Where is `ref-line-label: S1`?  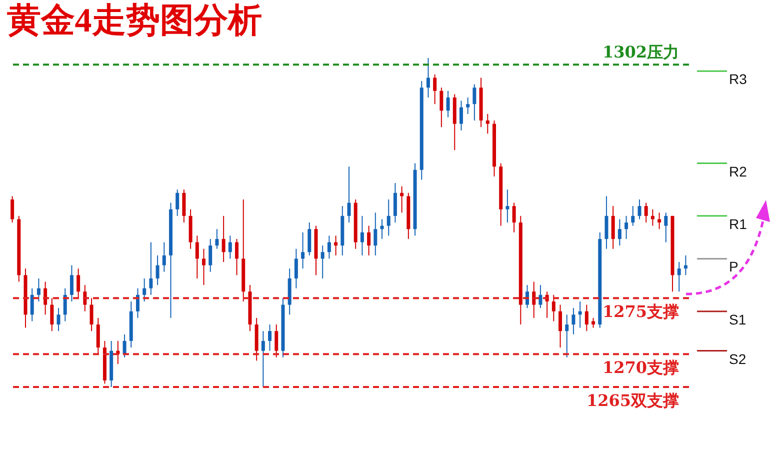 ref-line-label: S1 is located at coordinates (737, 319).